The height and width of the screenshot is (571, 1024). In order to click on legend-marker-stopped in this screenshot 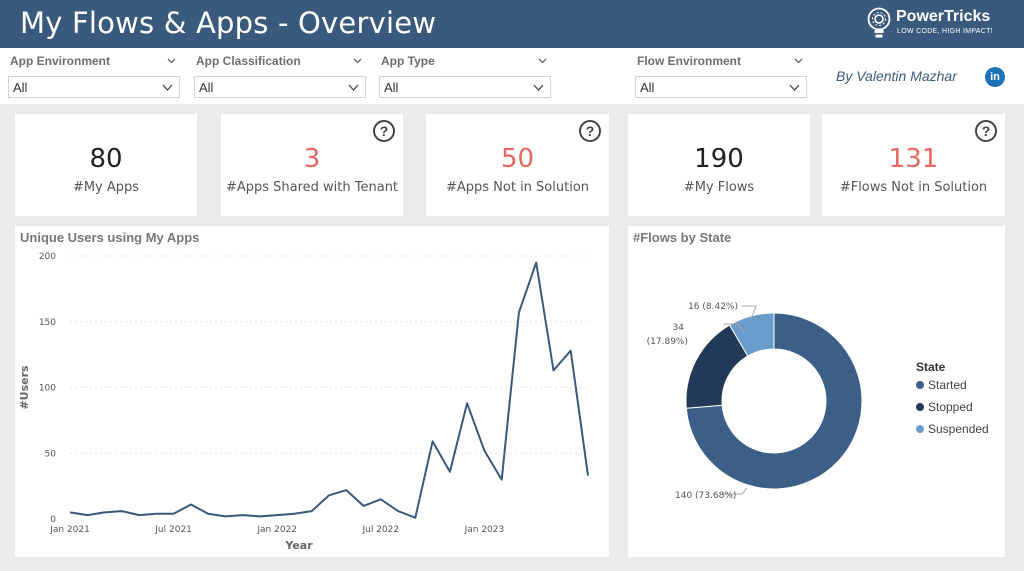, I will do `click(920, 407)`.